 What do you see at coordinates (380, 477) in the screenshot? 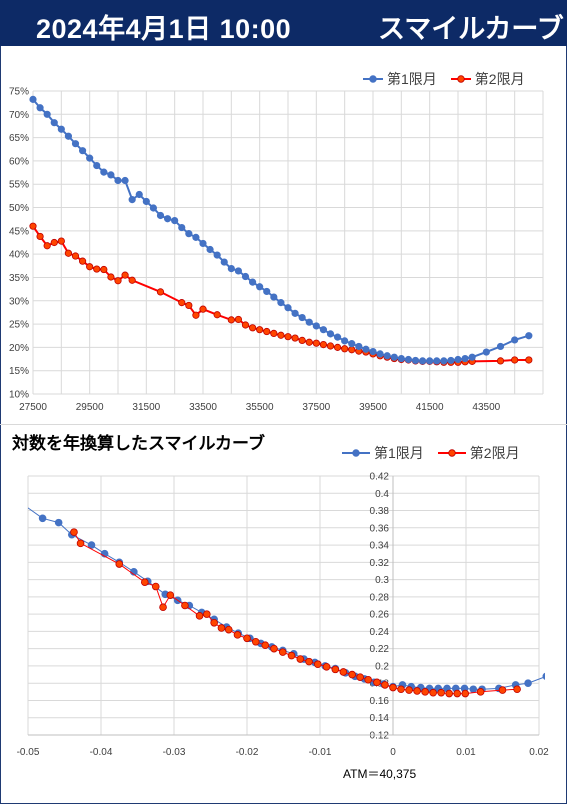
I see `chart2-y-tick-label: 0.42` at bounding box center [380, 477].